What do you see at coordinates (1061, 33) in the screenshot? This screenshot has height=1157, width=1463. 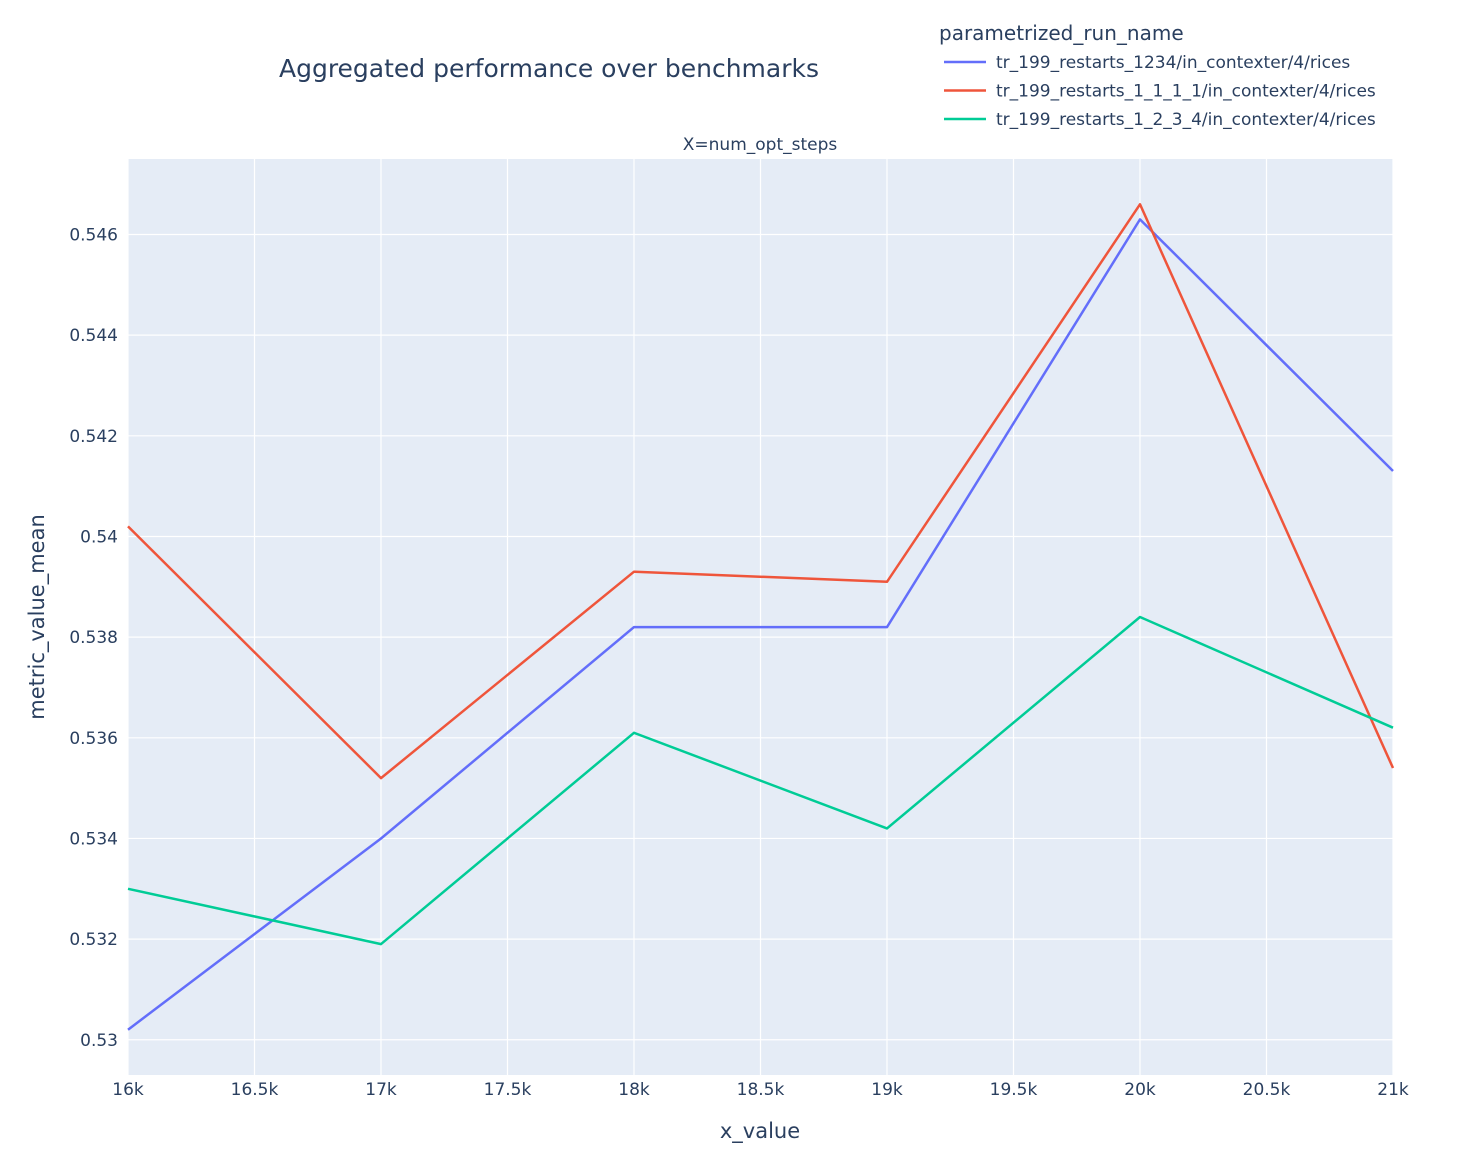 I see `legend-title: parametrized_run_name` at bounding box center [1061, 33].